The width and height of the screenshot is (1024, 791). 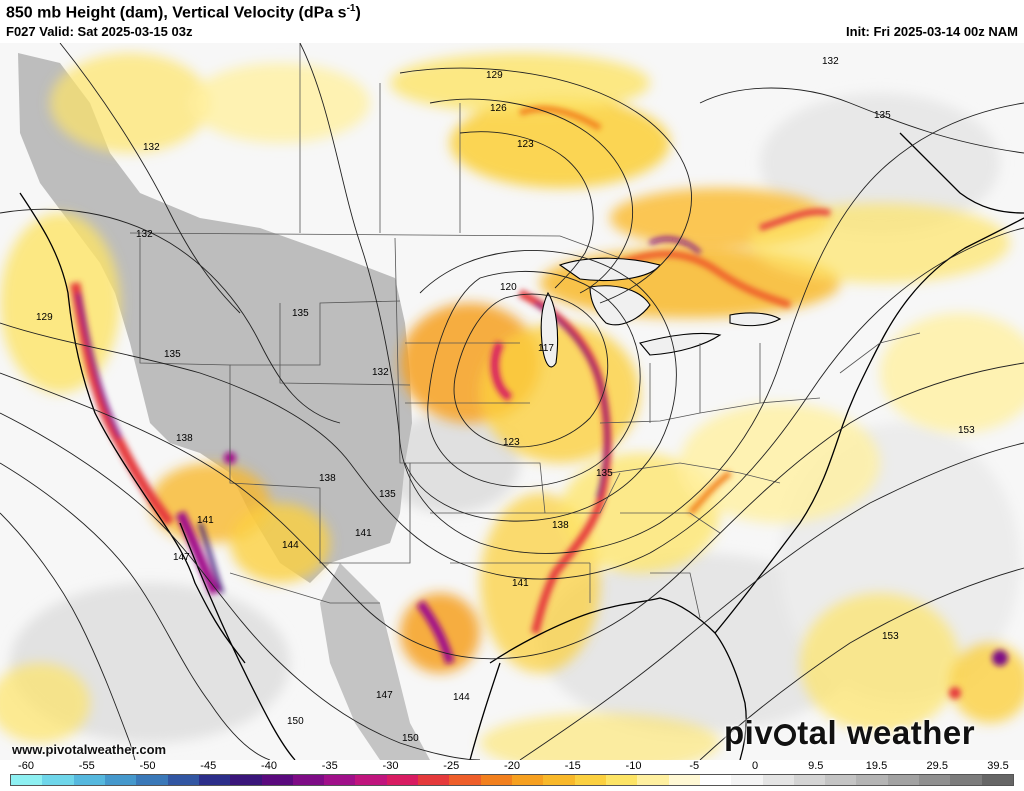 What do you see at coordinates (508, 287) in the screenshot?
I see `contour-label: 120` at bounding box center [508, 287].